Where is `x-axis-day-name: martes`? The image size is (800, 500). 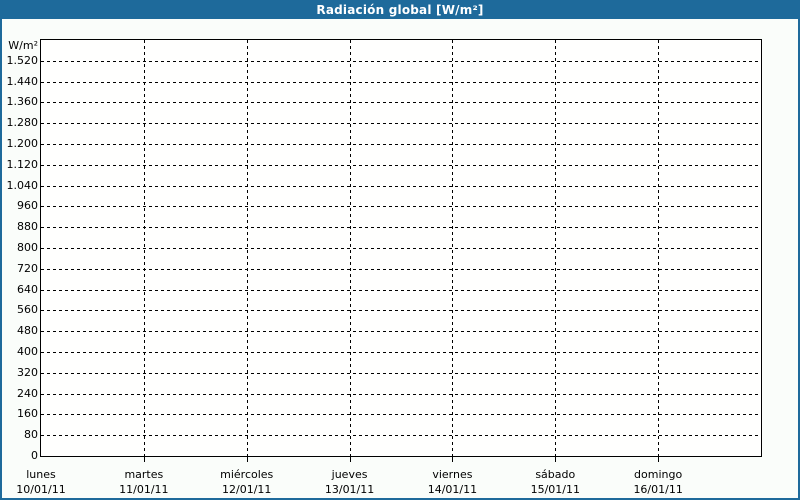 x-axis-day-name: martes is located at coordinates (144, 474).